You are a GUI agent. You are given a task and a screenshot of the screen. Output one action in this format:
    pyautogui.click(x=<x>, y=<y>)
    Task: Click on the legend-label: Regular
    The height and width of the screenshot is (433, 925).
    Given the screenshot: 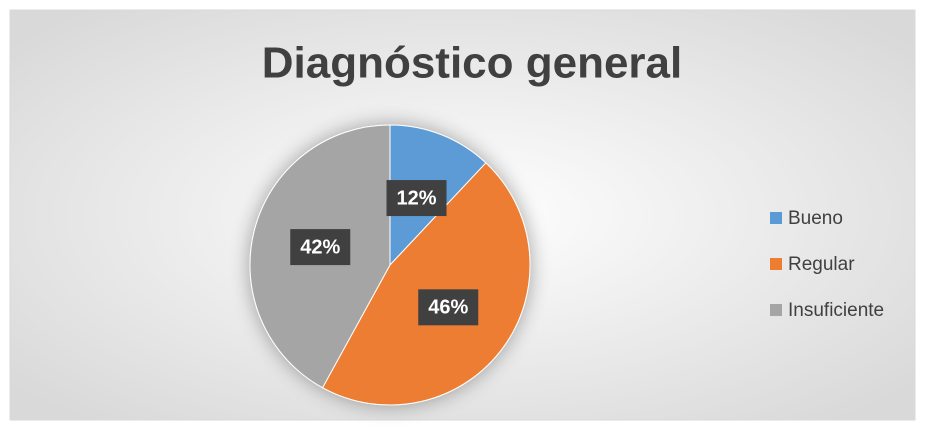 What is the action you would take?
    pyautogui.click(x=821, y=264)
    